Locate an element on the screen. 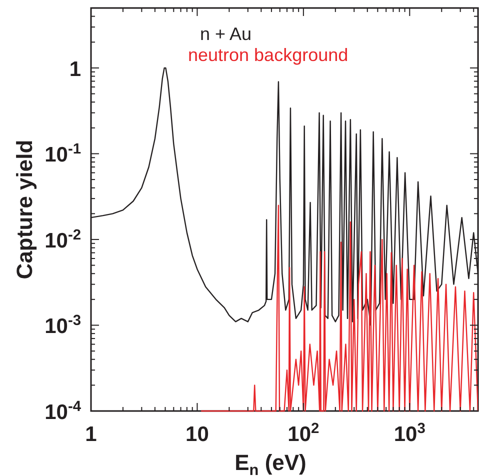 The image size is (479, 476). y-tick-label: 1 is located at coordinates (75, 69).